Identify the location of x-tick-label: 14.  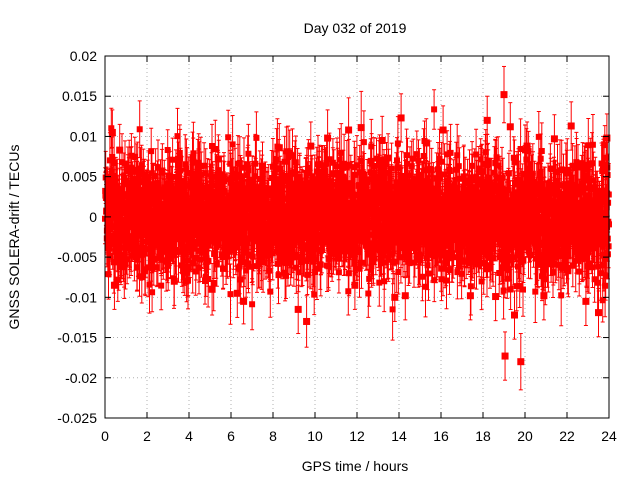
(399, 436).